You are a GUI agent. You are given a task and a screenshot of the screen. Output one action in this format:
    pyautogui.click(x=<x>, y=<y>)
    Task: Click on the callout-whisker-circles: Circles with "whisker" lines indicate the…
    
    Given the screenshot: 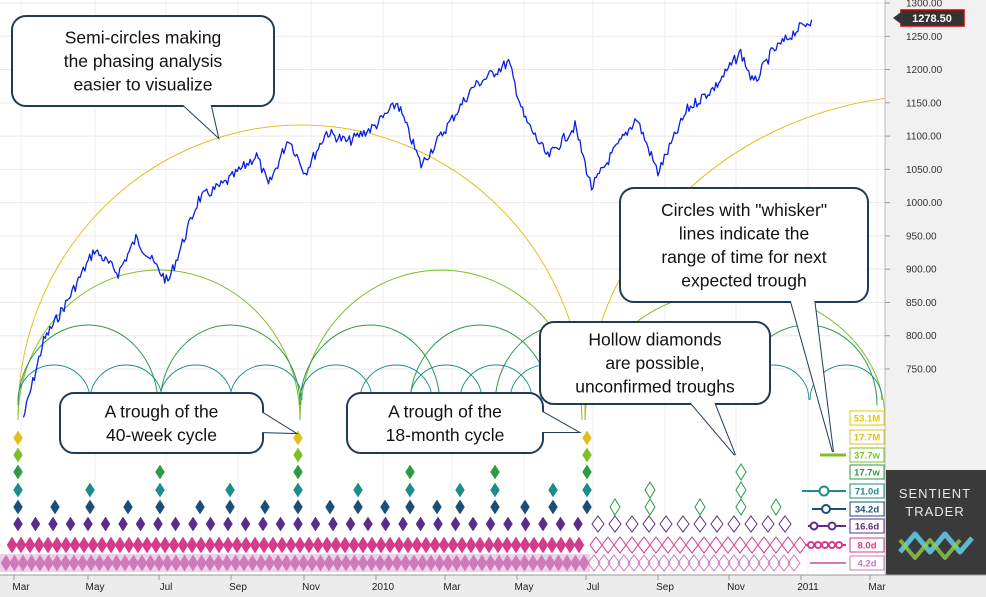 What is the action you would take?
    pyautogui.click(x=744, y=320)
    